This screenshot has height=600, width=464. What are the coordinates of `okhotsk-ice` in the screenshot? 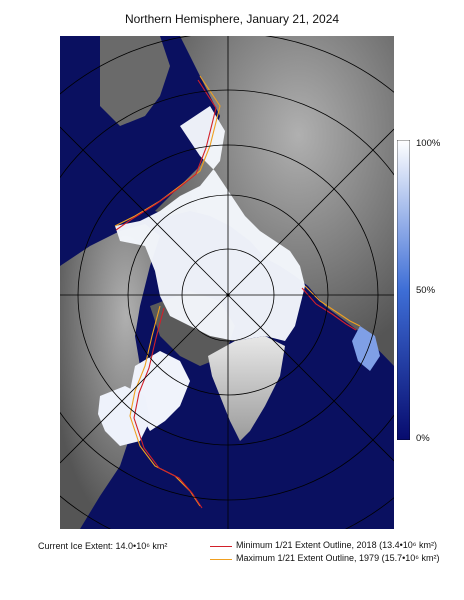 It's located at (366, 348).